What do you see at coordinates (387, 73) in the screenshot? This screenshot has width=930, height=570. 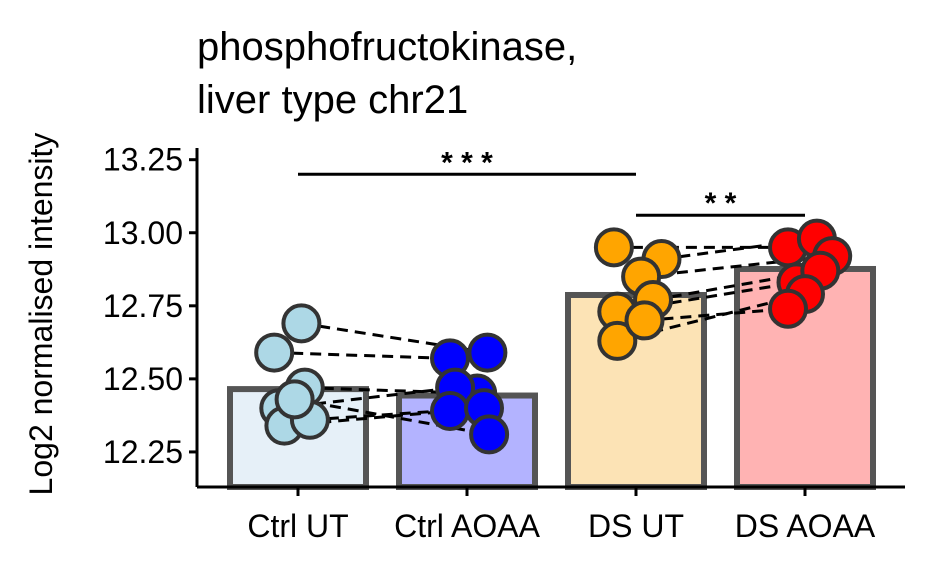 I see `chart-title: phosphofructokinase, liver type chr21` at bounding box center [387, 73].